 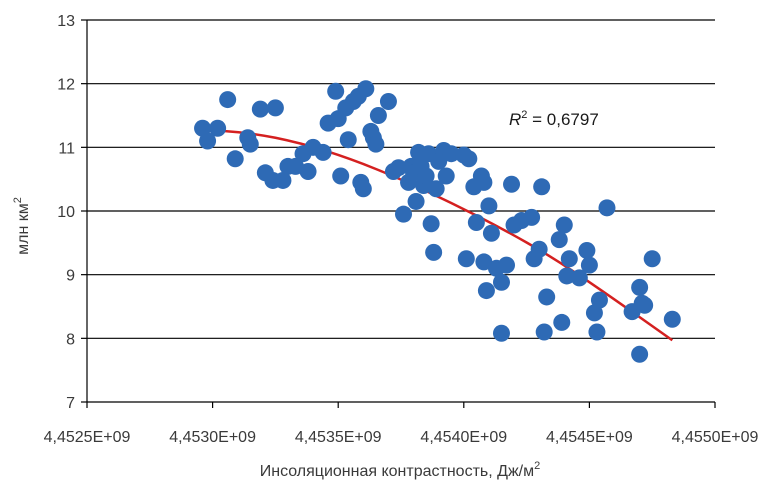 What do you see at coordinates (524, 115) in the screenshot?
I see `r-squared-superscript: 2` at bounding box center [524, 115].